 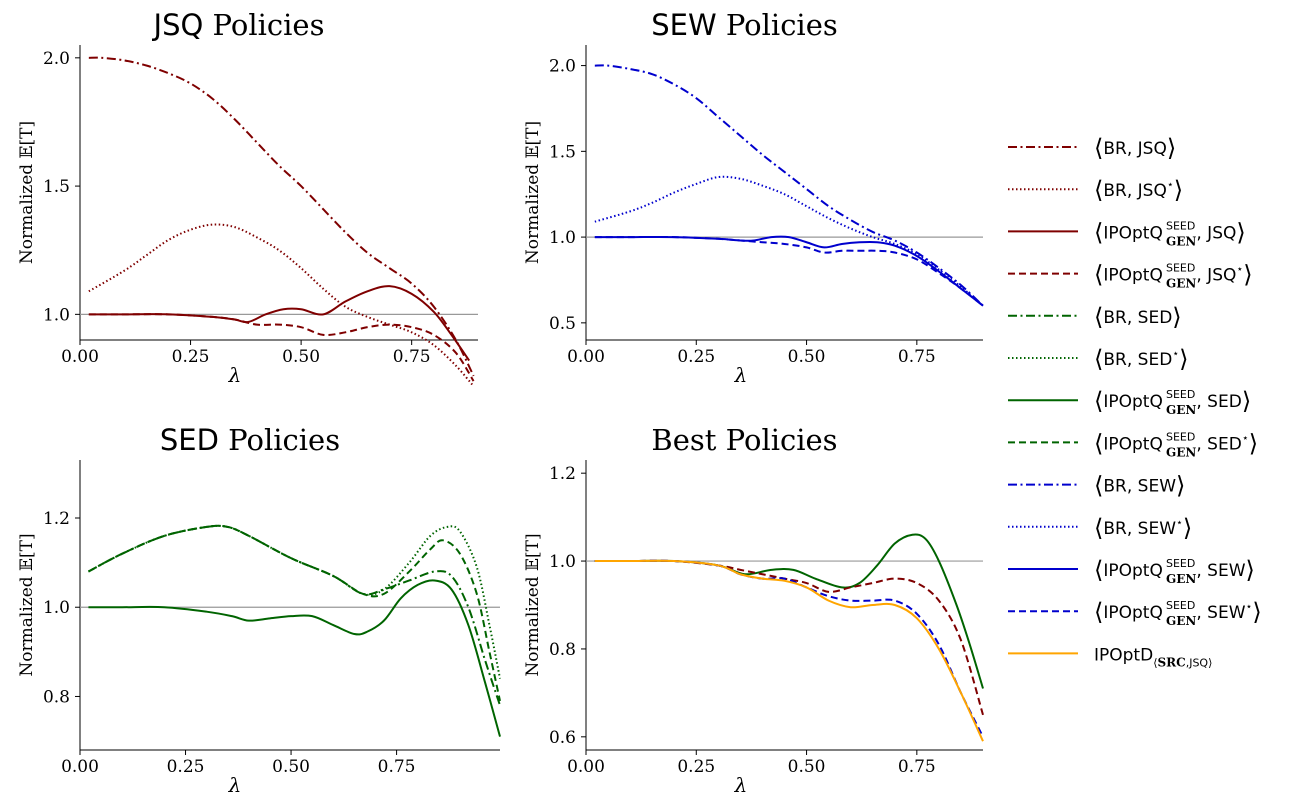 What do you see at coordinates (1096, 486) in the screenshot?
I see `legend-entry-9: ⟨BR, SEW⟩` at bounding box center [1096, 486].